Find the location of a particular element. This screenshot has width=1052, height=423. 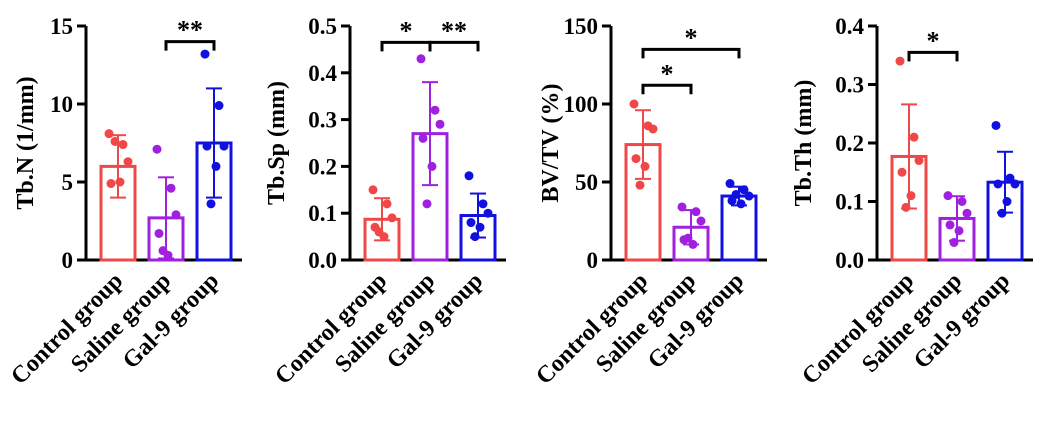

y-tick-label: 150 is located at coordinates (581, 26).